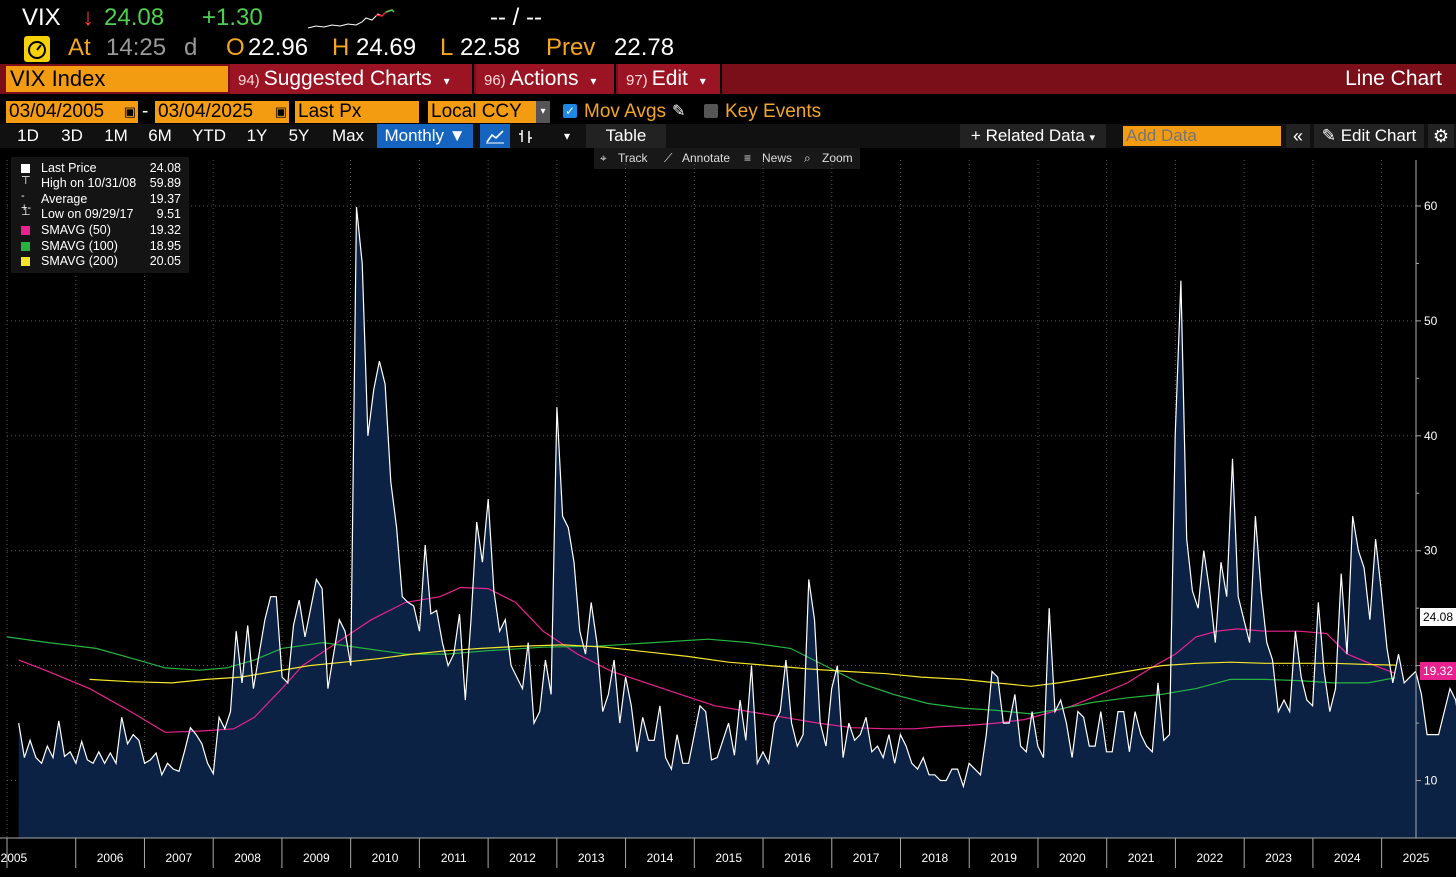  I want to click on open-value: 22.96, so click(278, 47).